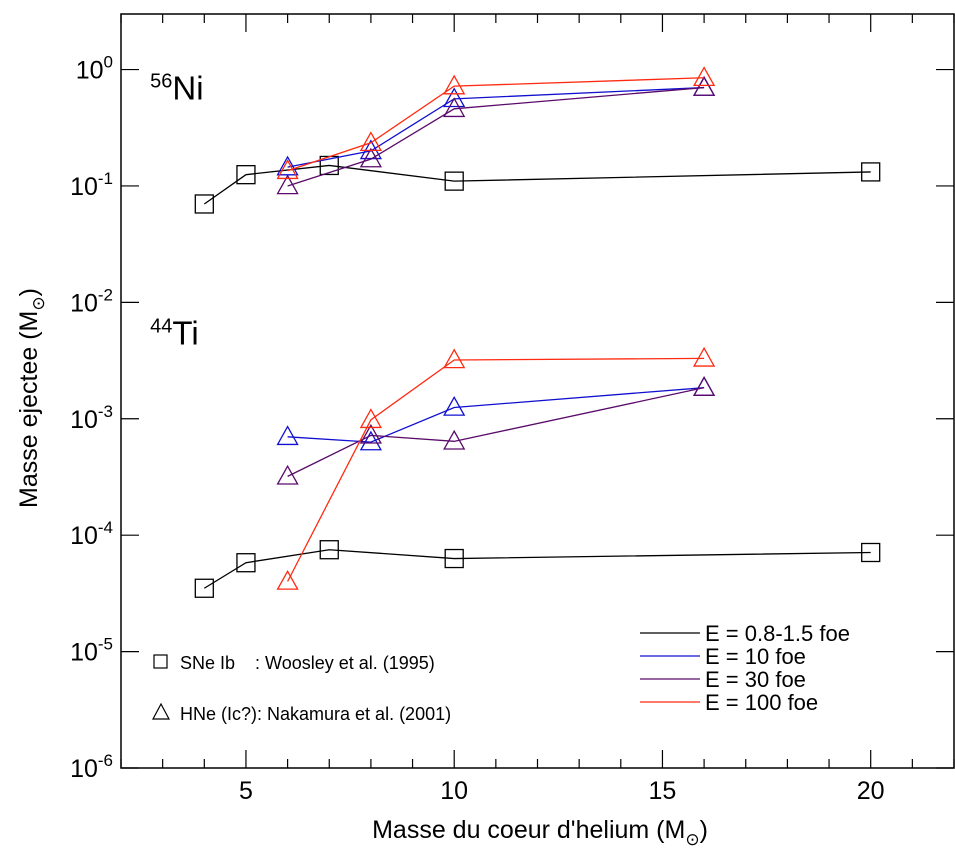 This screenshot has width=955, height=848. What do you see at coordinates (31, 398) in the screenshot?
I see `y-axis-label: Masse ejectee (M⊙)` at bounding box center [31, 398].